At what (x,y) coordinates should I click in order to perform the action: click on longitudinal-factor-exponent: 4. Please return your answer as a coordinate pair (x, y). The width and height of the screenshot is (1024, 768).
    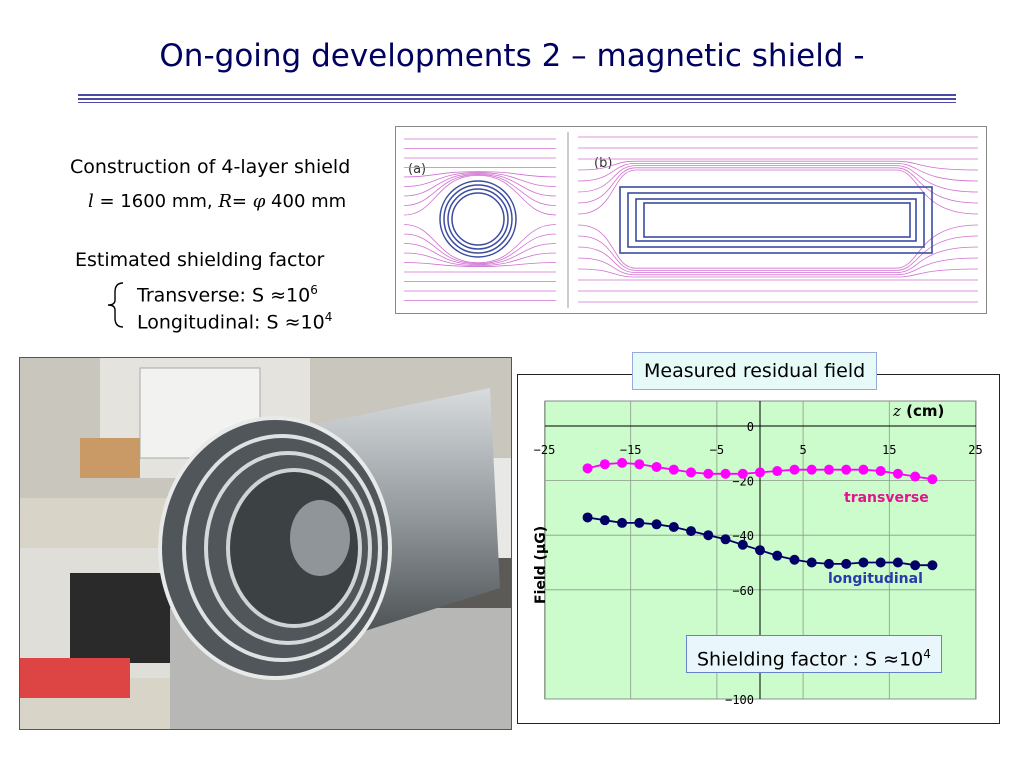
    Looking at the image, I should click on (328, 317).